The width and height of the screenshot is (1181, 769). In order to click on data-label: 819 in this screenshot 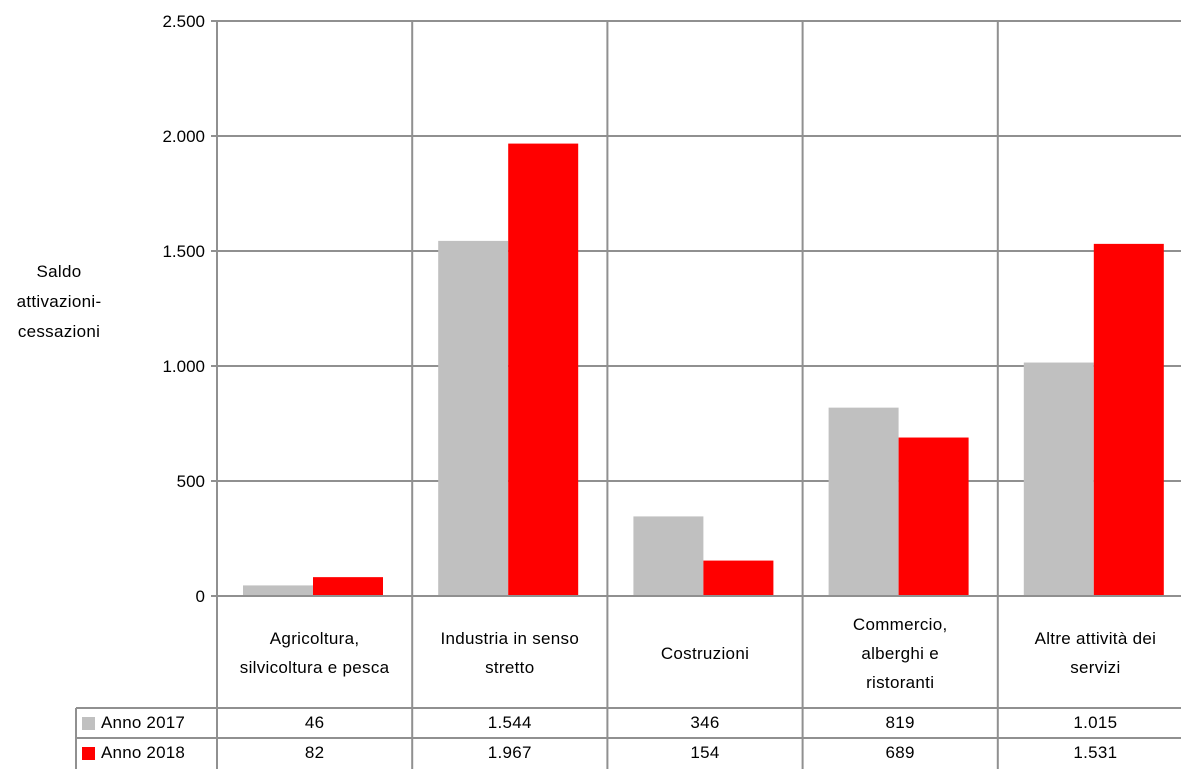, I will do `click(900, 722)`.